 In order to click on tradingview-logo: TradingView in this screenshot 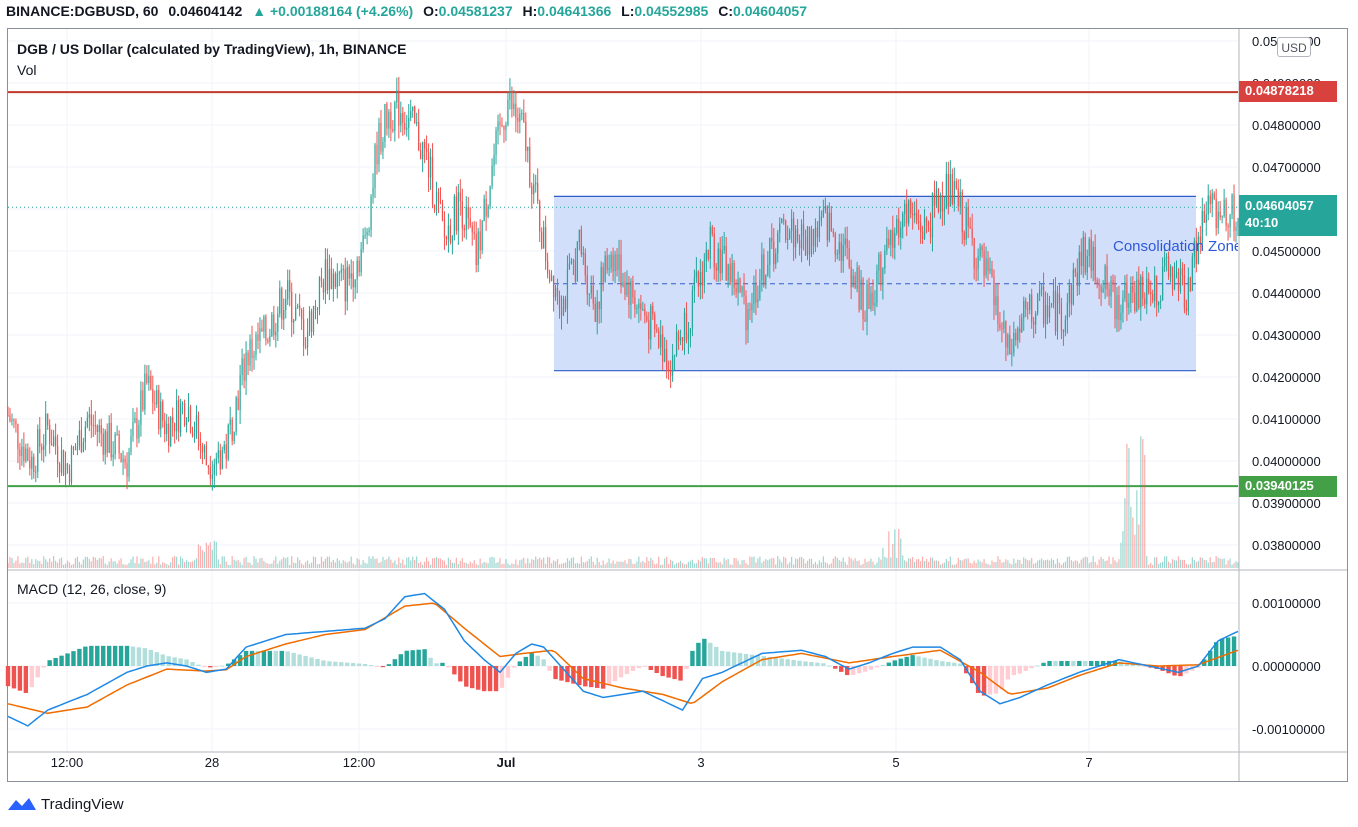, I will do `click(65, 804)`.